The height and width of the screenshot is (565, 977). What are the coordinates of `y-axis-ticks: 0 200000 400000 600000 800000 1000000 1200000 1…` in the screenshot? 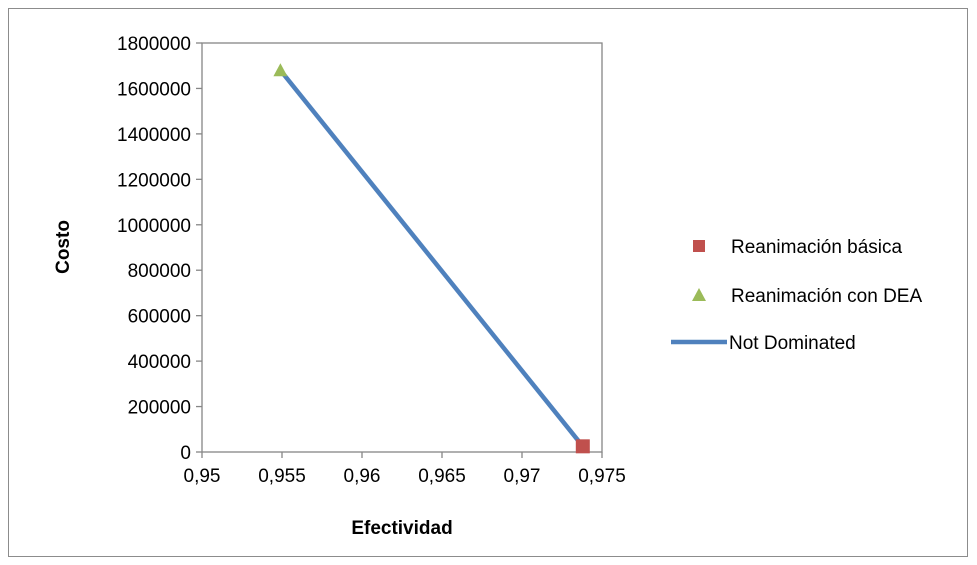 It's located at (159, 249).